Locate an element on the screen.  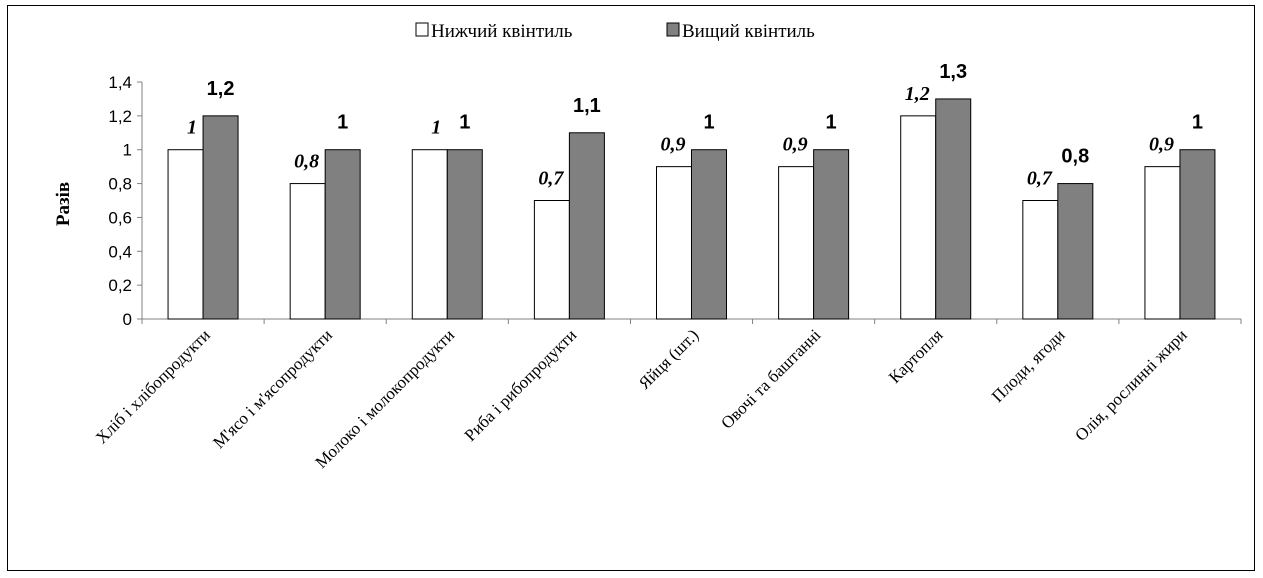
x-category-label: М'ясо і м'ясопродукти is located at coordinates (272, 388).